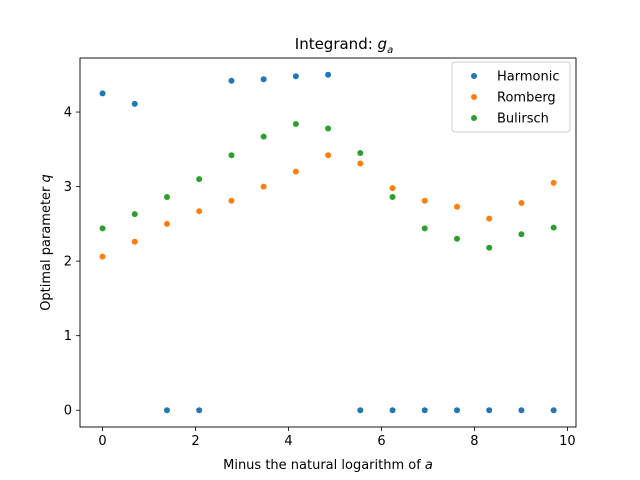 Image resolution: width=640 pixels, height=480 pixels. Describe the element at coordinates (523, 119) in the screenshot. I see `legend-label-bulirsch: Bulirsch` at that location.